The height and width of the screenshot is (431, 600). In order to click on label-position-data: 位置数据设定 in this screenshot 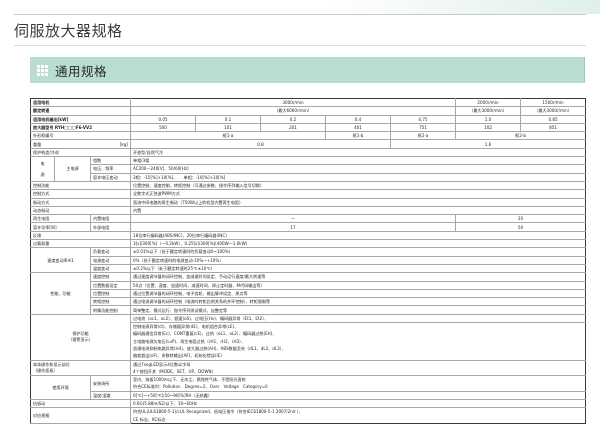, I will do `click(110, 285)`.